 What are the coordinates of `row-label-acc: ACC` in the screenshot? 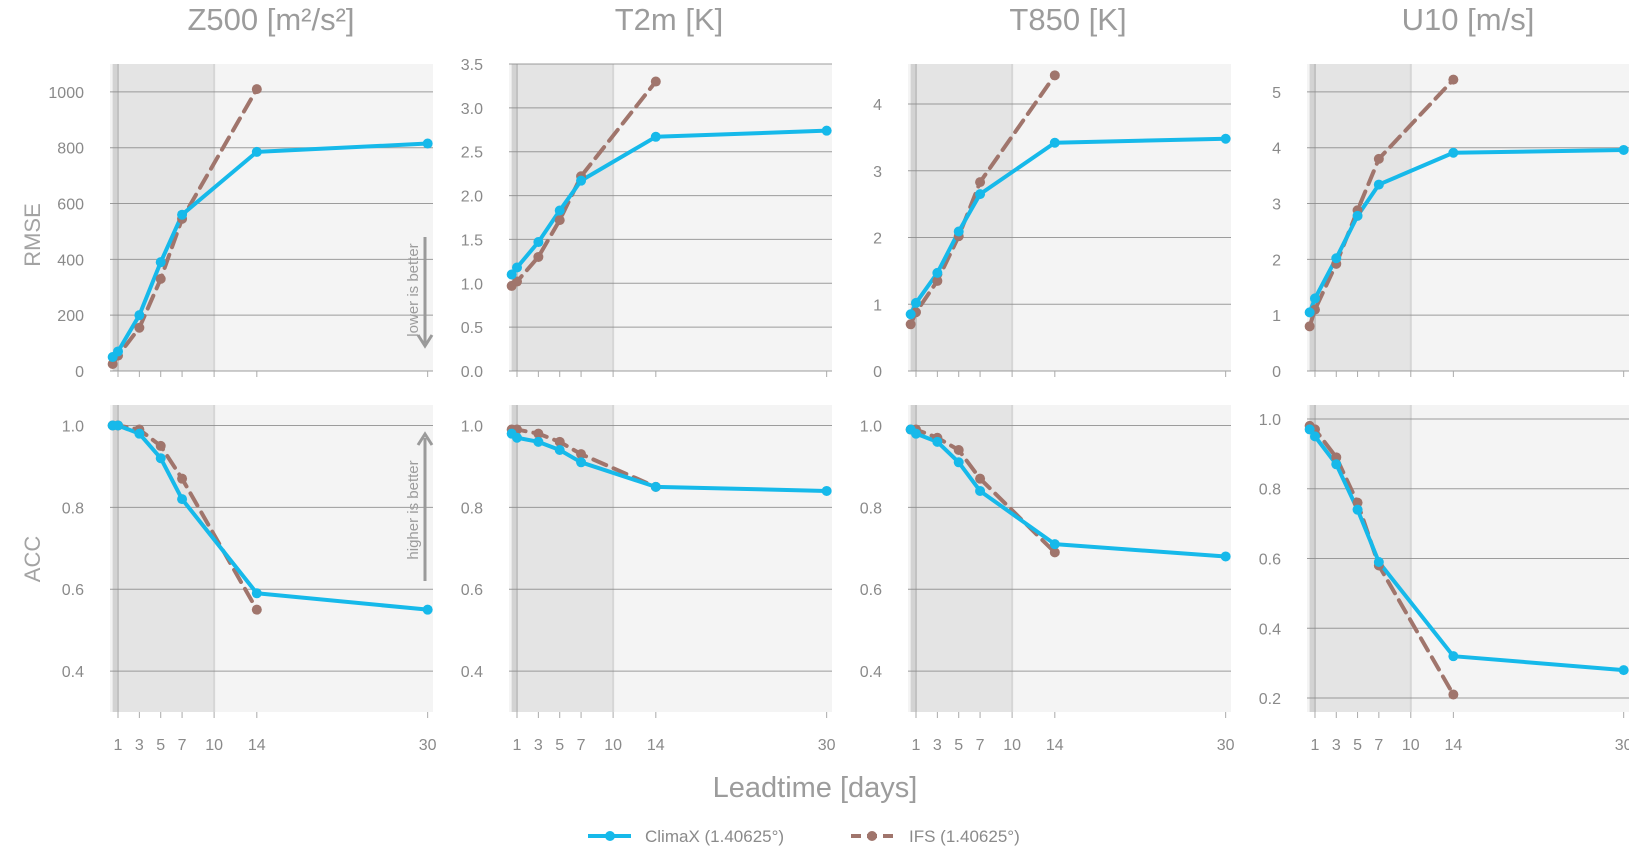 It's located at (32, 559).